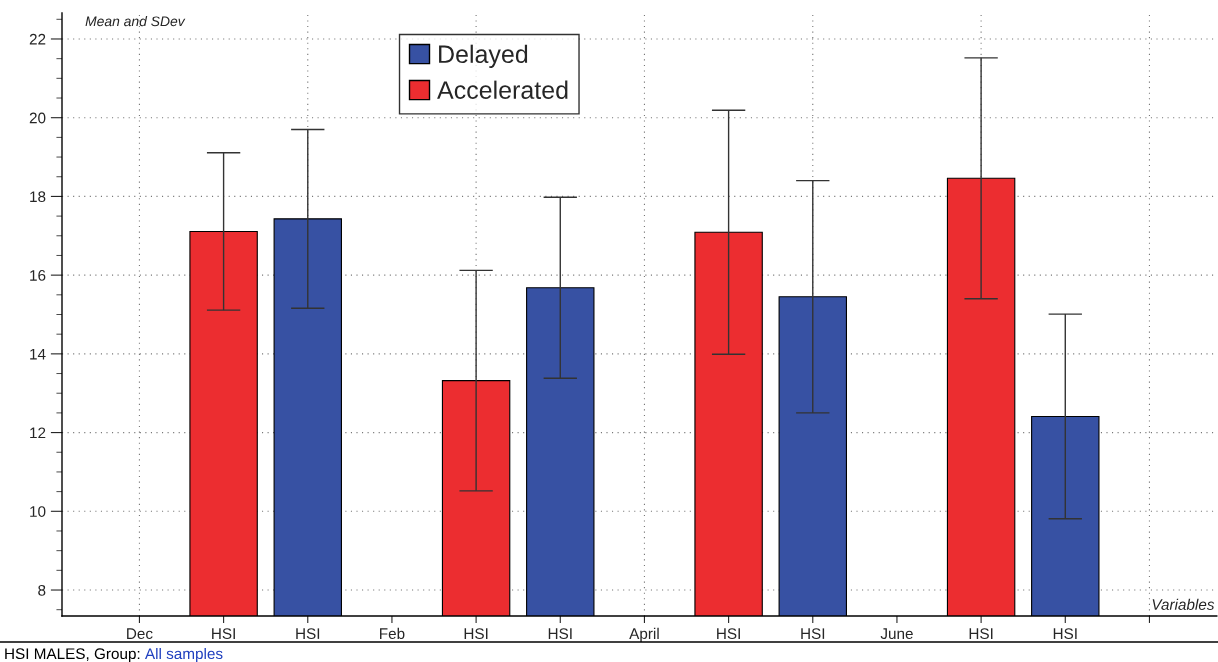 The image size is (1218, 662). What do you see at coordinates (38, 197) in the screenshot?
I see `y-tick-label: 18` at bounding box center [38, 197].